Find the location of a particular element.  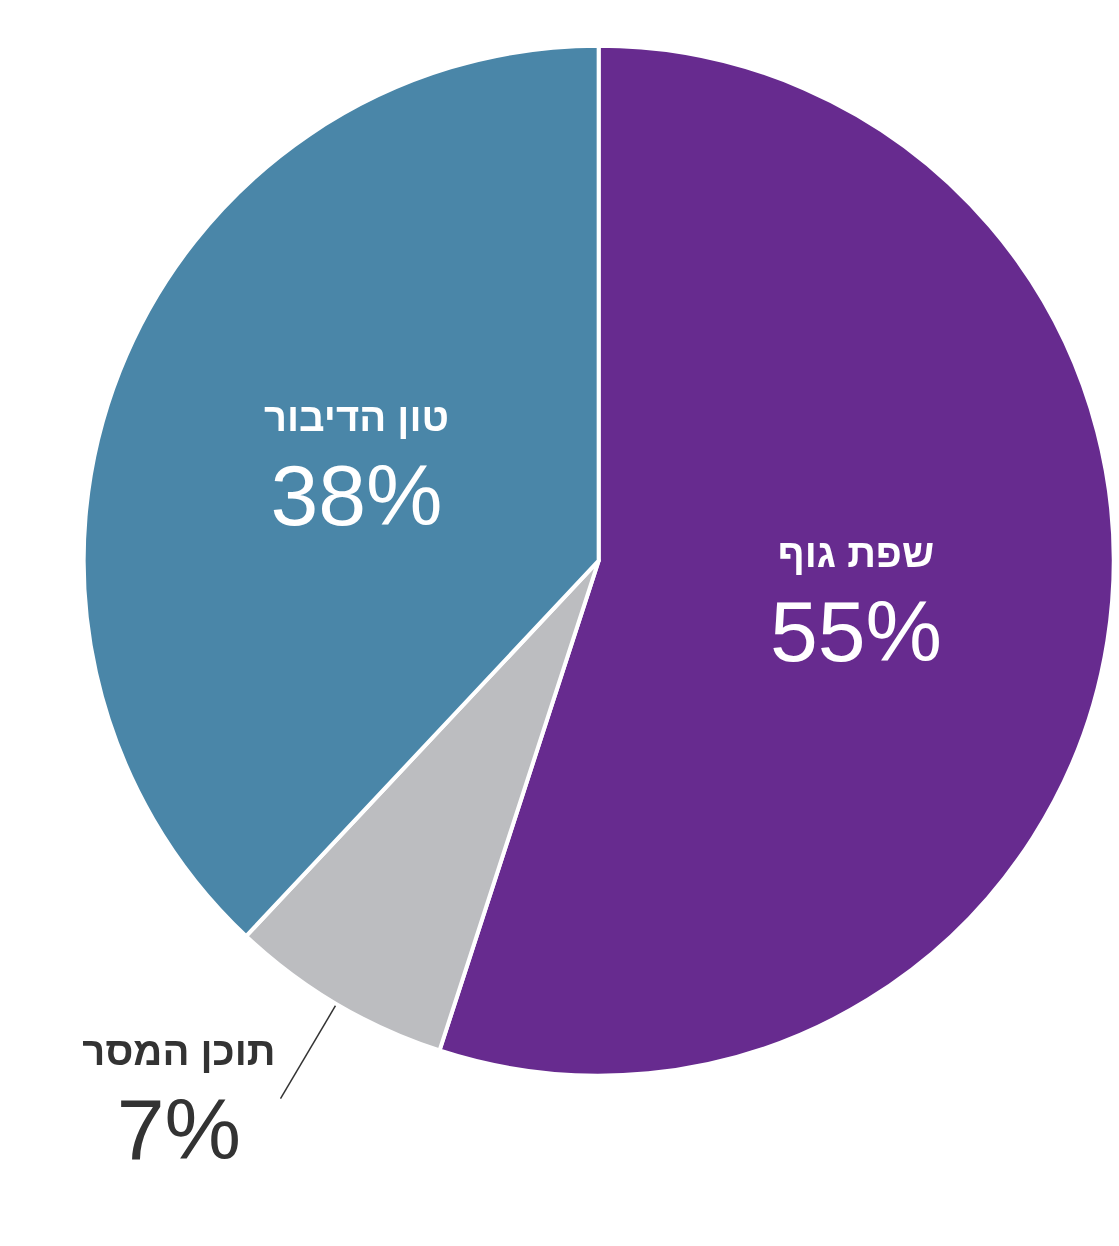

slice-label: תוכן המסר is located at coordinates (179, 1050).